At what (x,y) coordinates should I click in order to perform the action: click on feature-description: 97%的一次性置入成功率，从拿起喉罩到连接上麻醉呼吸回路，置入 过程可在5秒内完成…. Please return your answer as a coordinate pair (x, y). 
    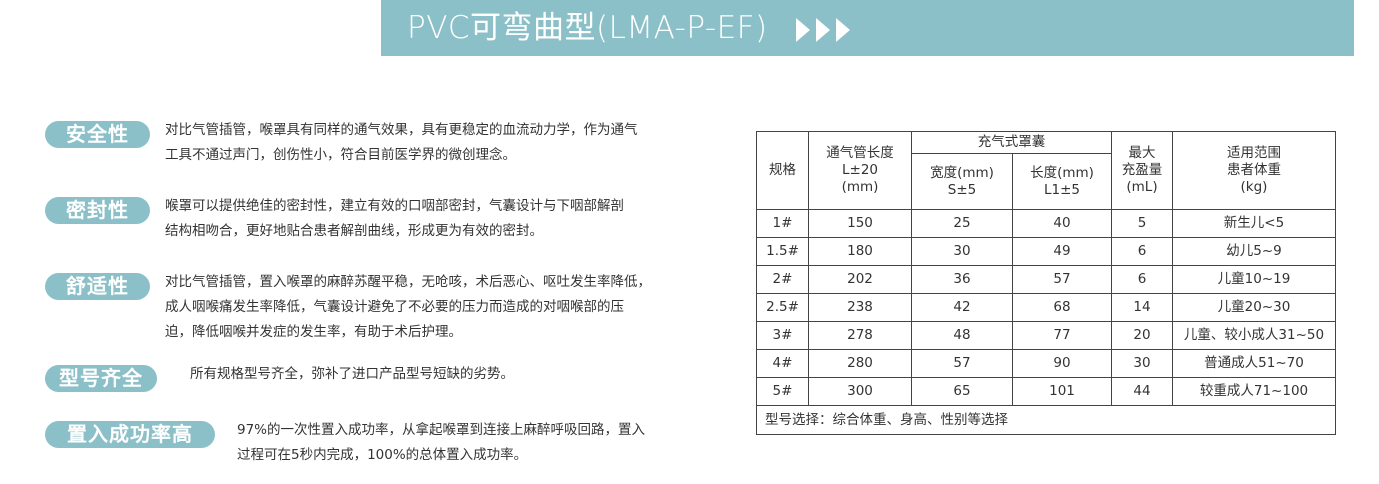
    Looking at the image, I should click on (441, 443).